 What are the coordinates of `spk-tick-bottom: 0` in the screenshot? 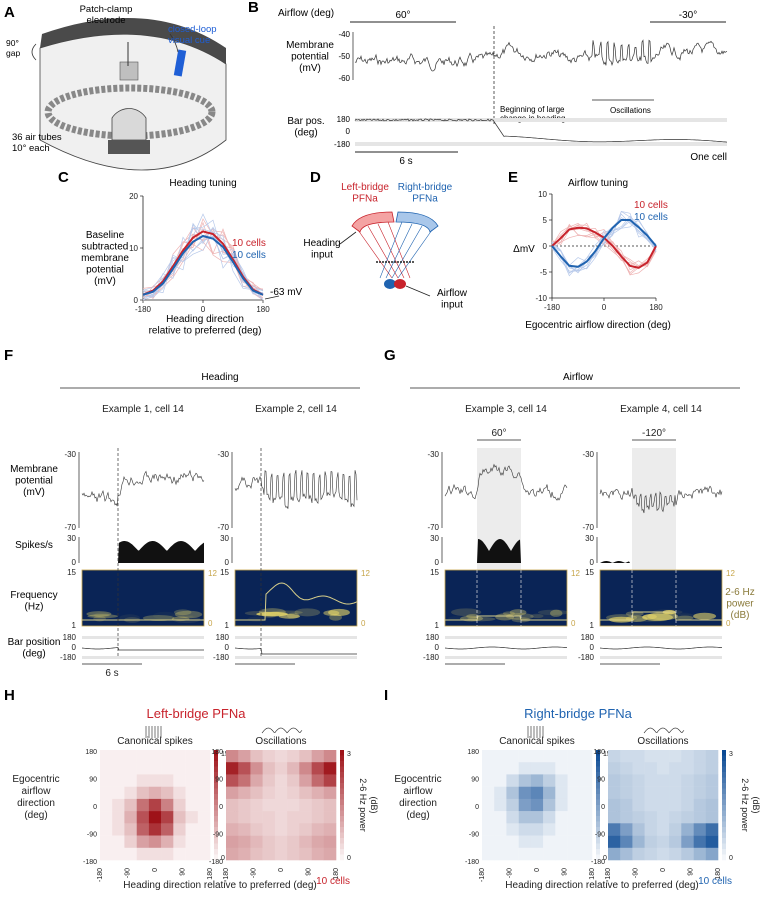 It's located at (437, 562).